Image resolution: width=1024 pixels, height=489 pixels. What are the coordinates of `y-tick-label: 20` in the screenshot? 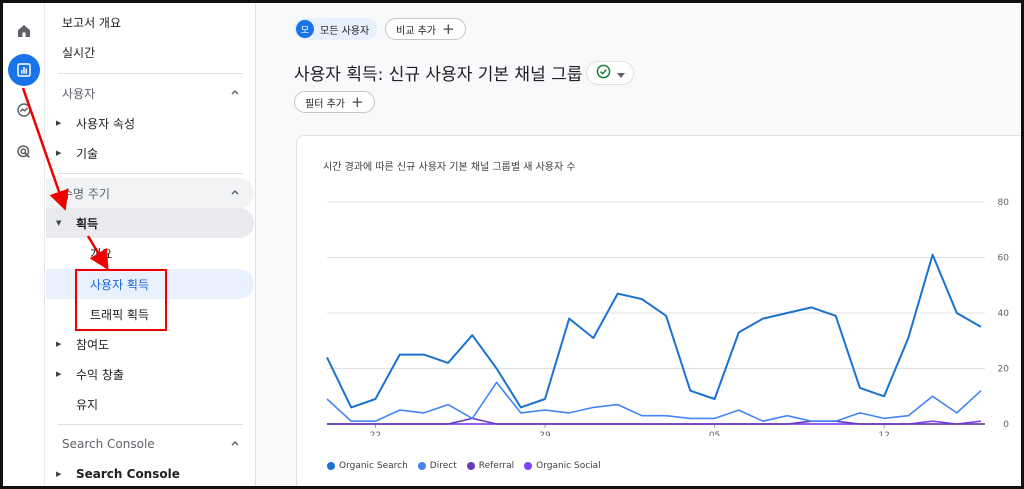 It's located at (1004, 370).